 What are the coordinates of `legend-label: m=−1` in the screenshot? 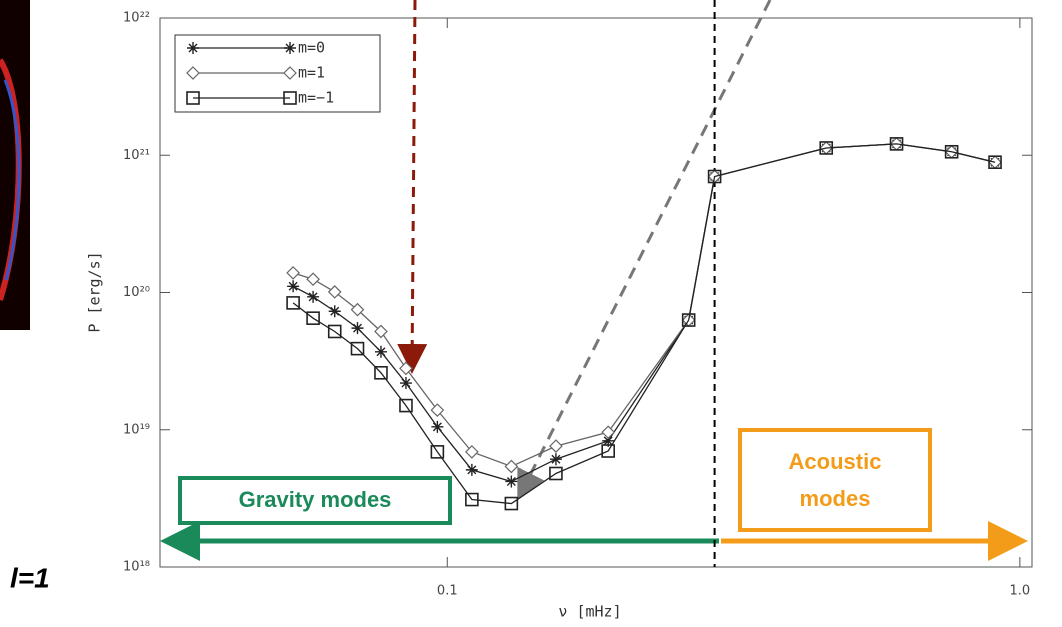 It's located at (316, 98).